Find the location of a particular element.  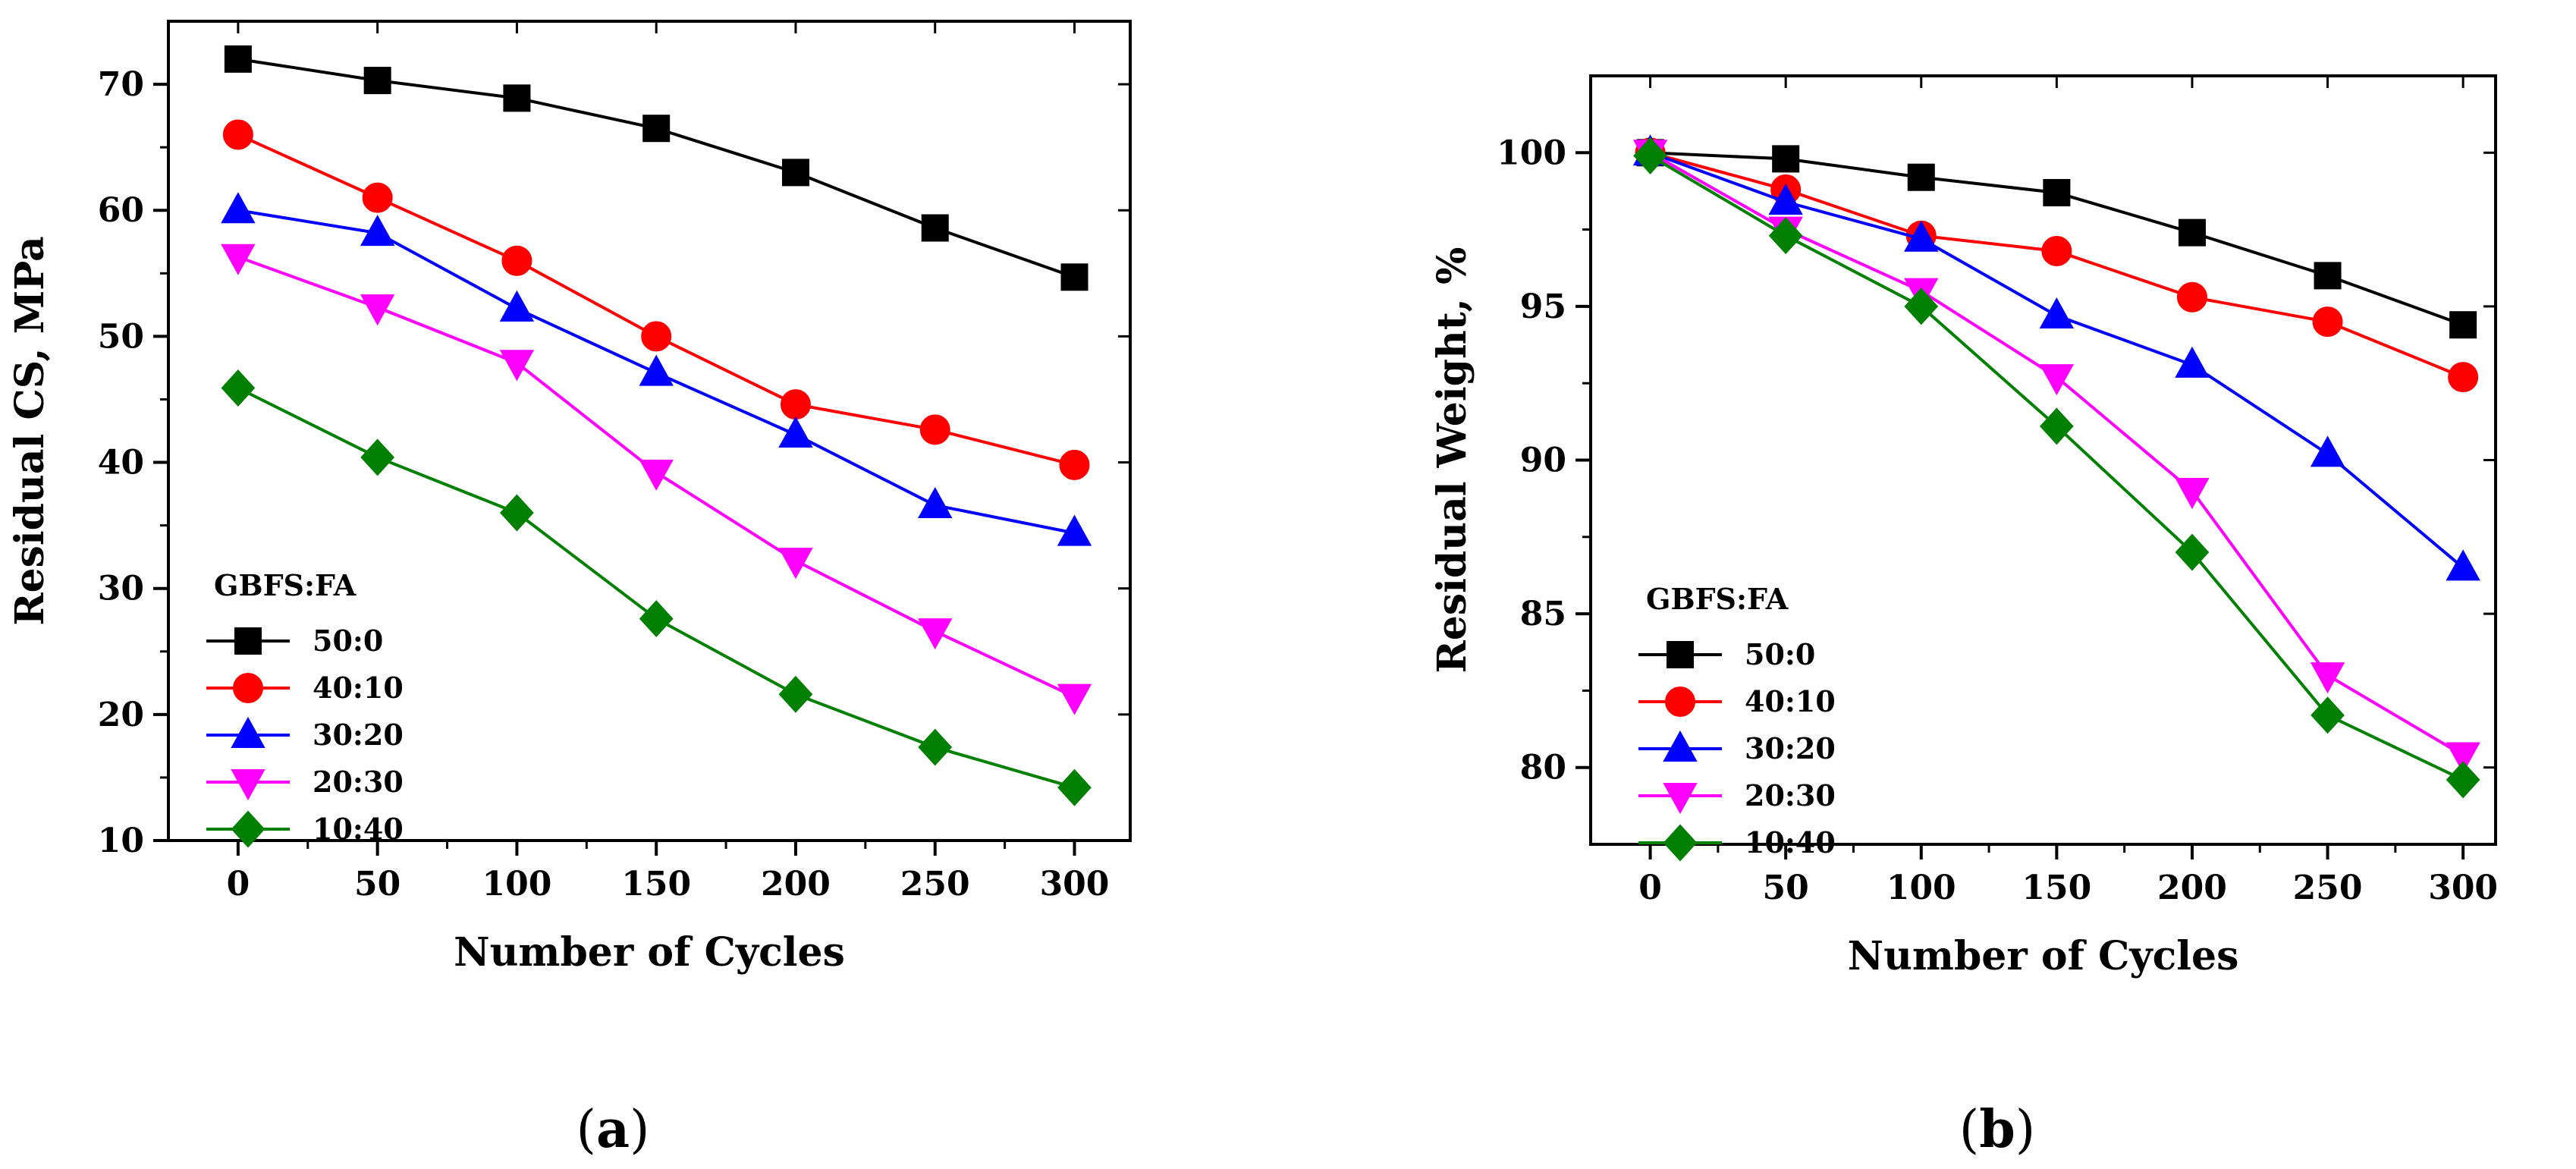

panel-label: (a) is located at coordinates (612, 1129).